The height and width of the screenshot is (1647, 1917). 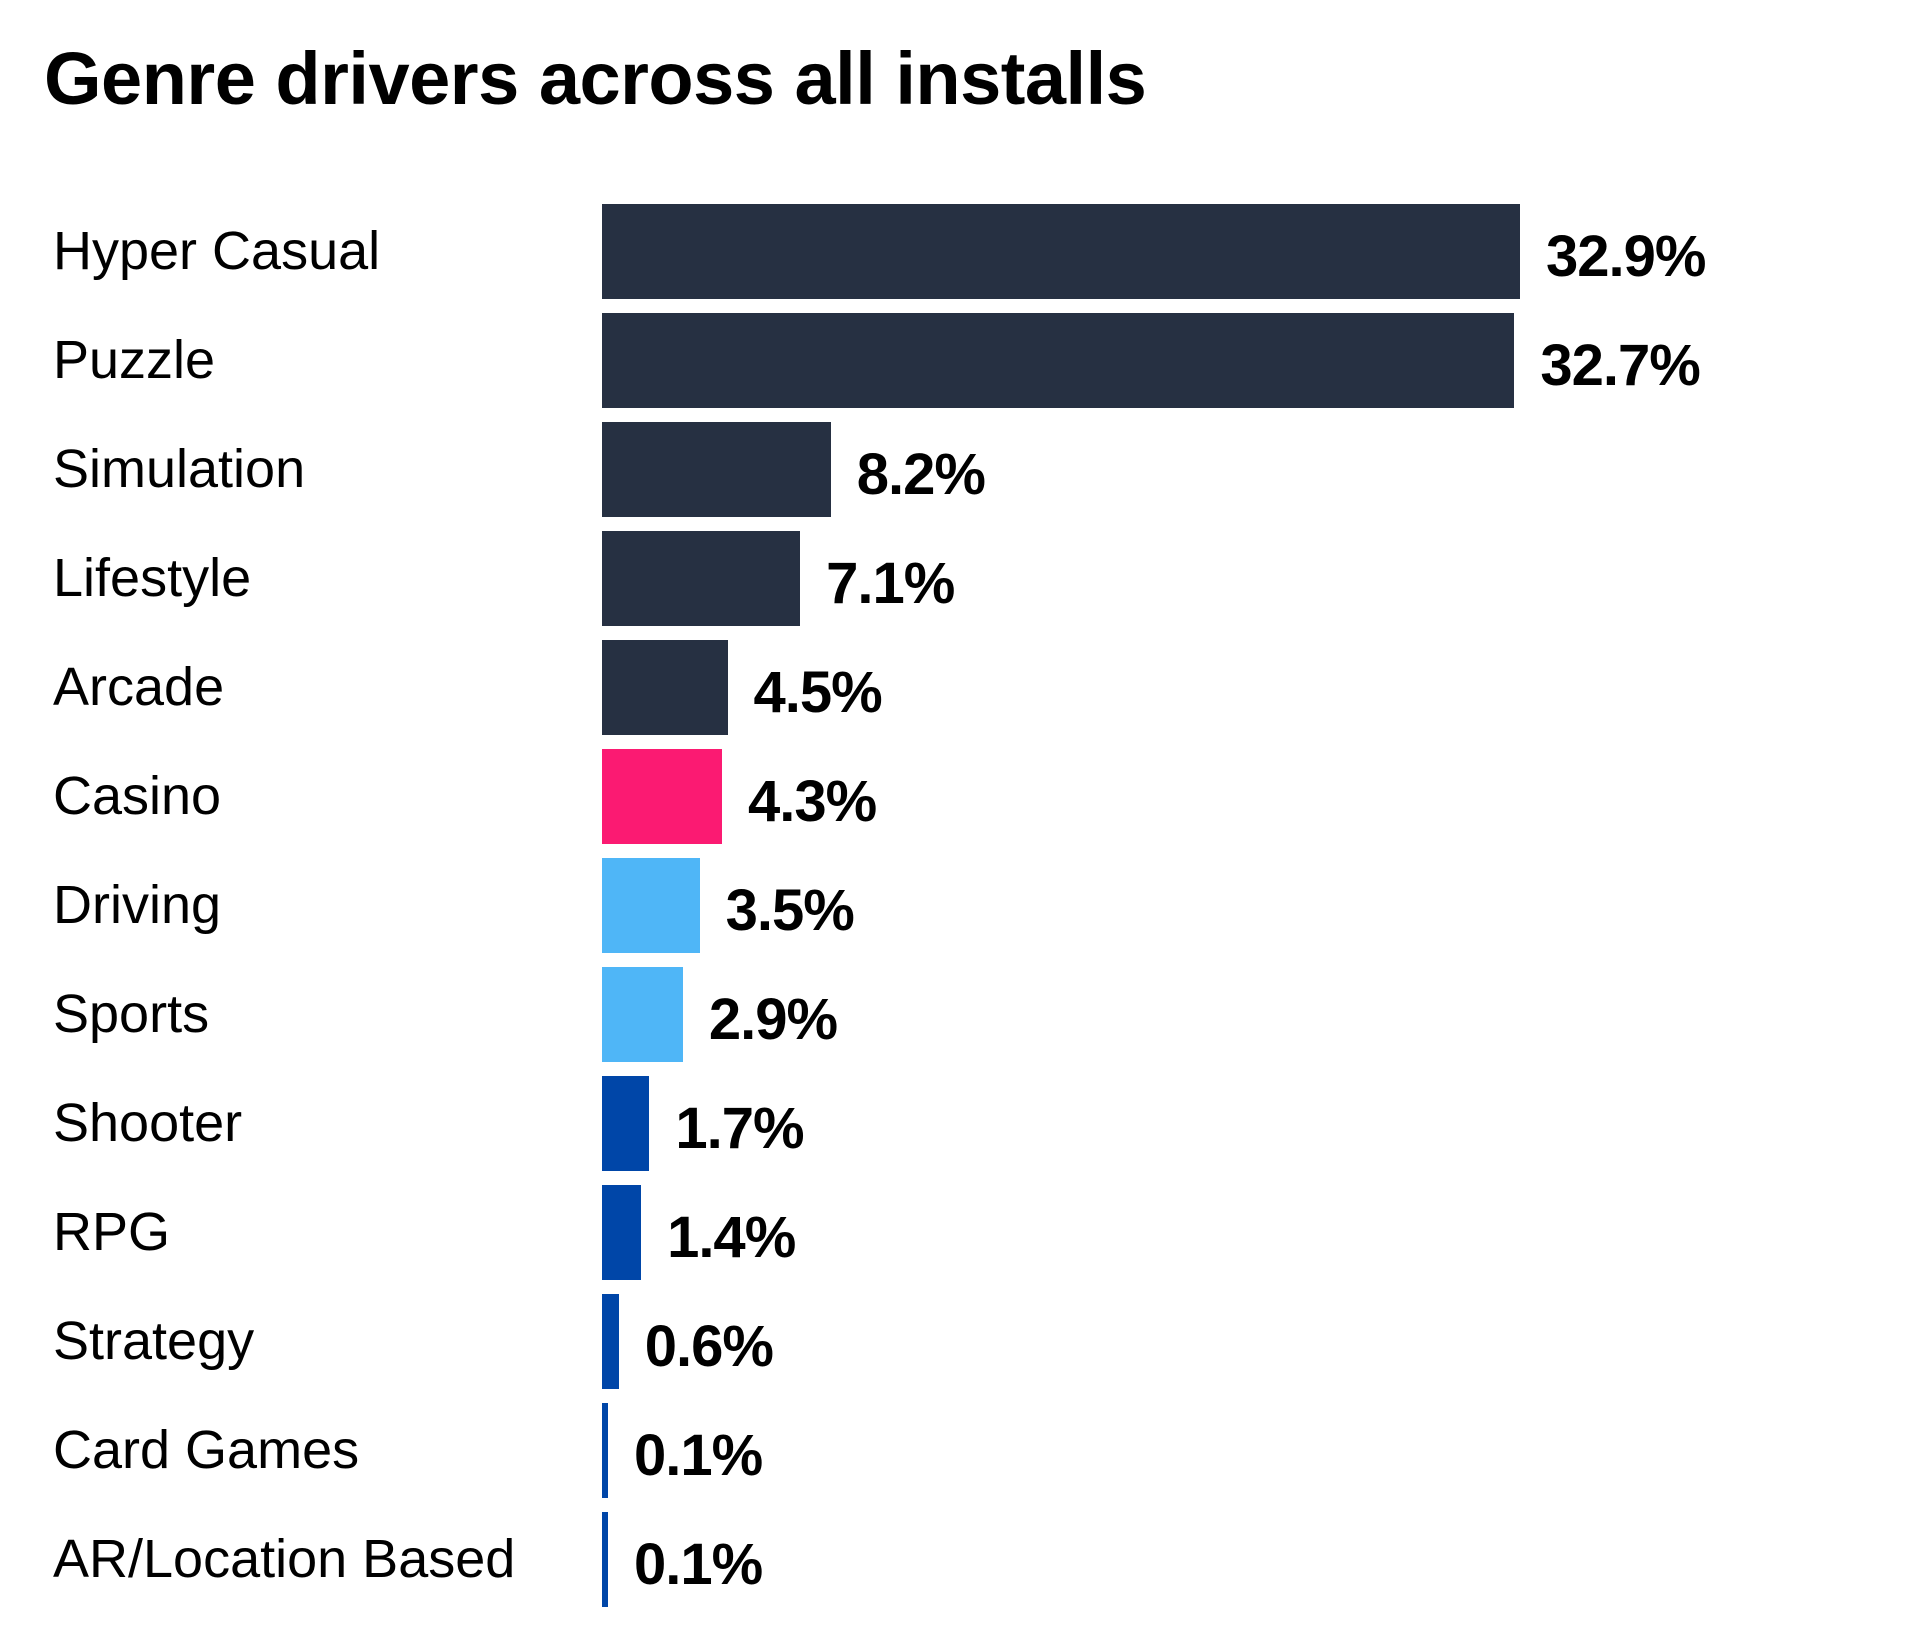 I want to click on bar-strategy, so click(x=610, y=1341).